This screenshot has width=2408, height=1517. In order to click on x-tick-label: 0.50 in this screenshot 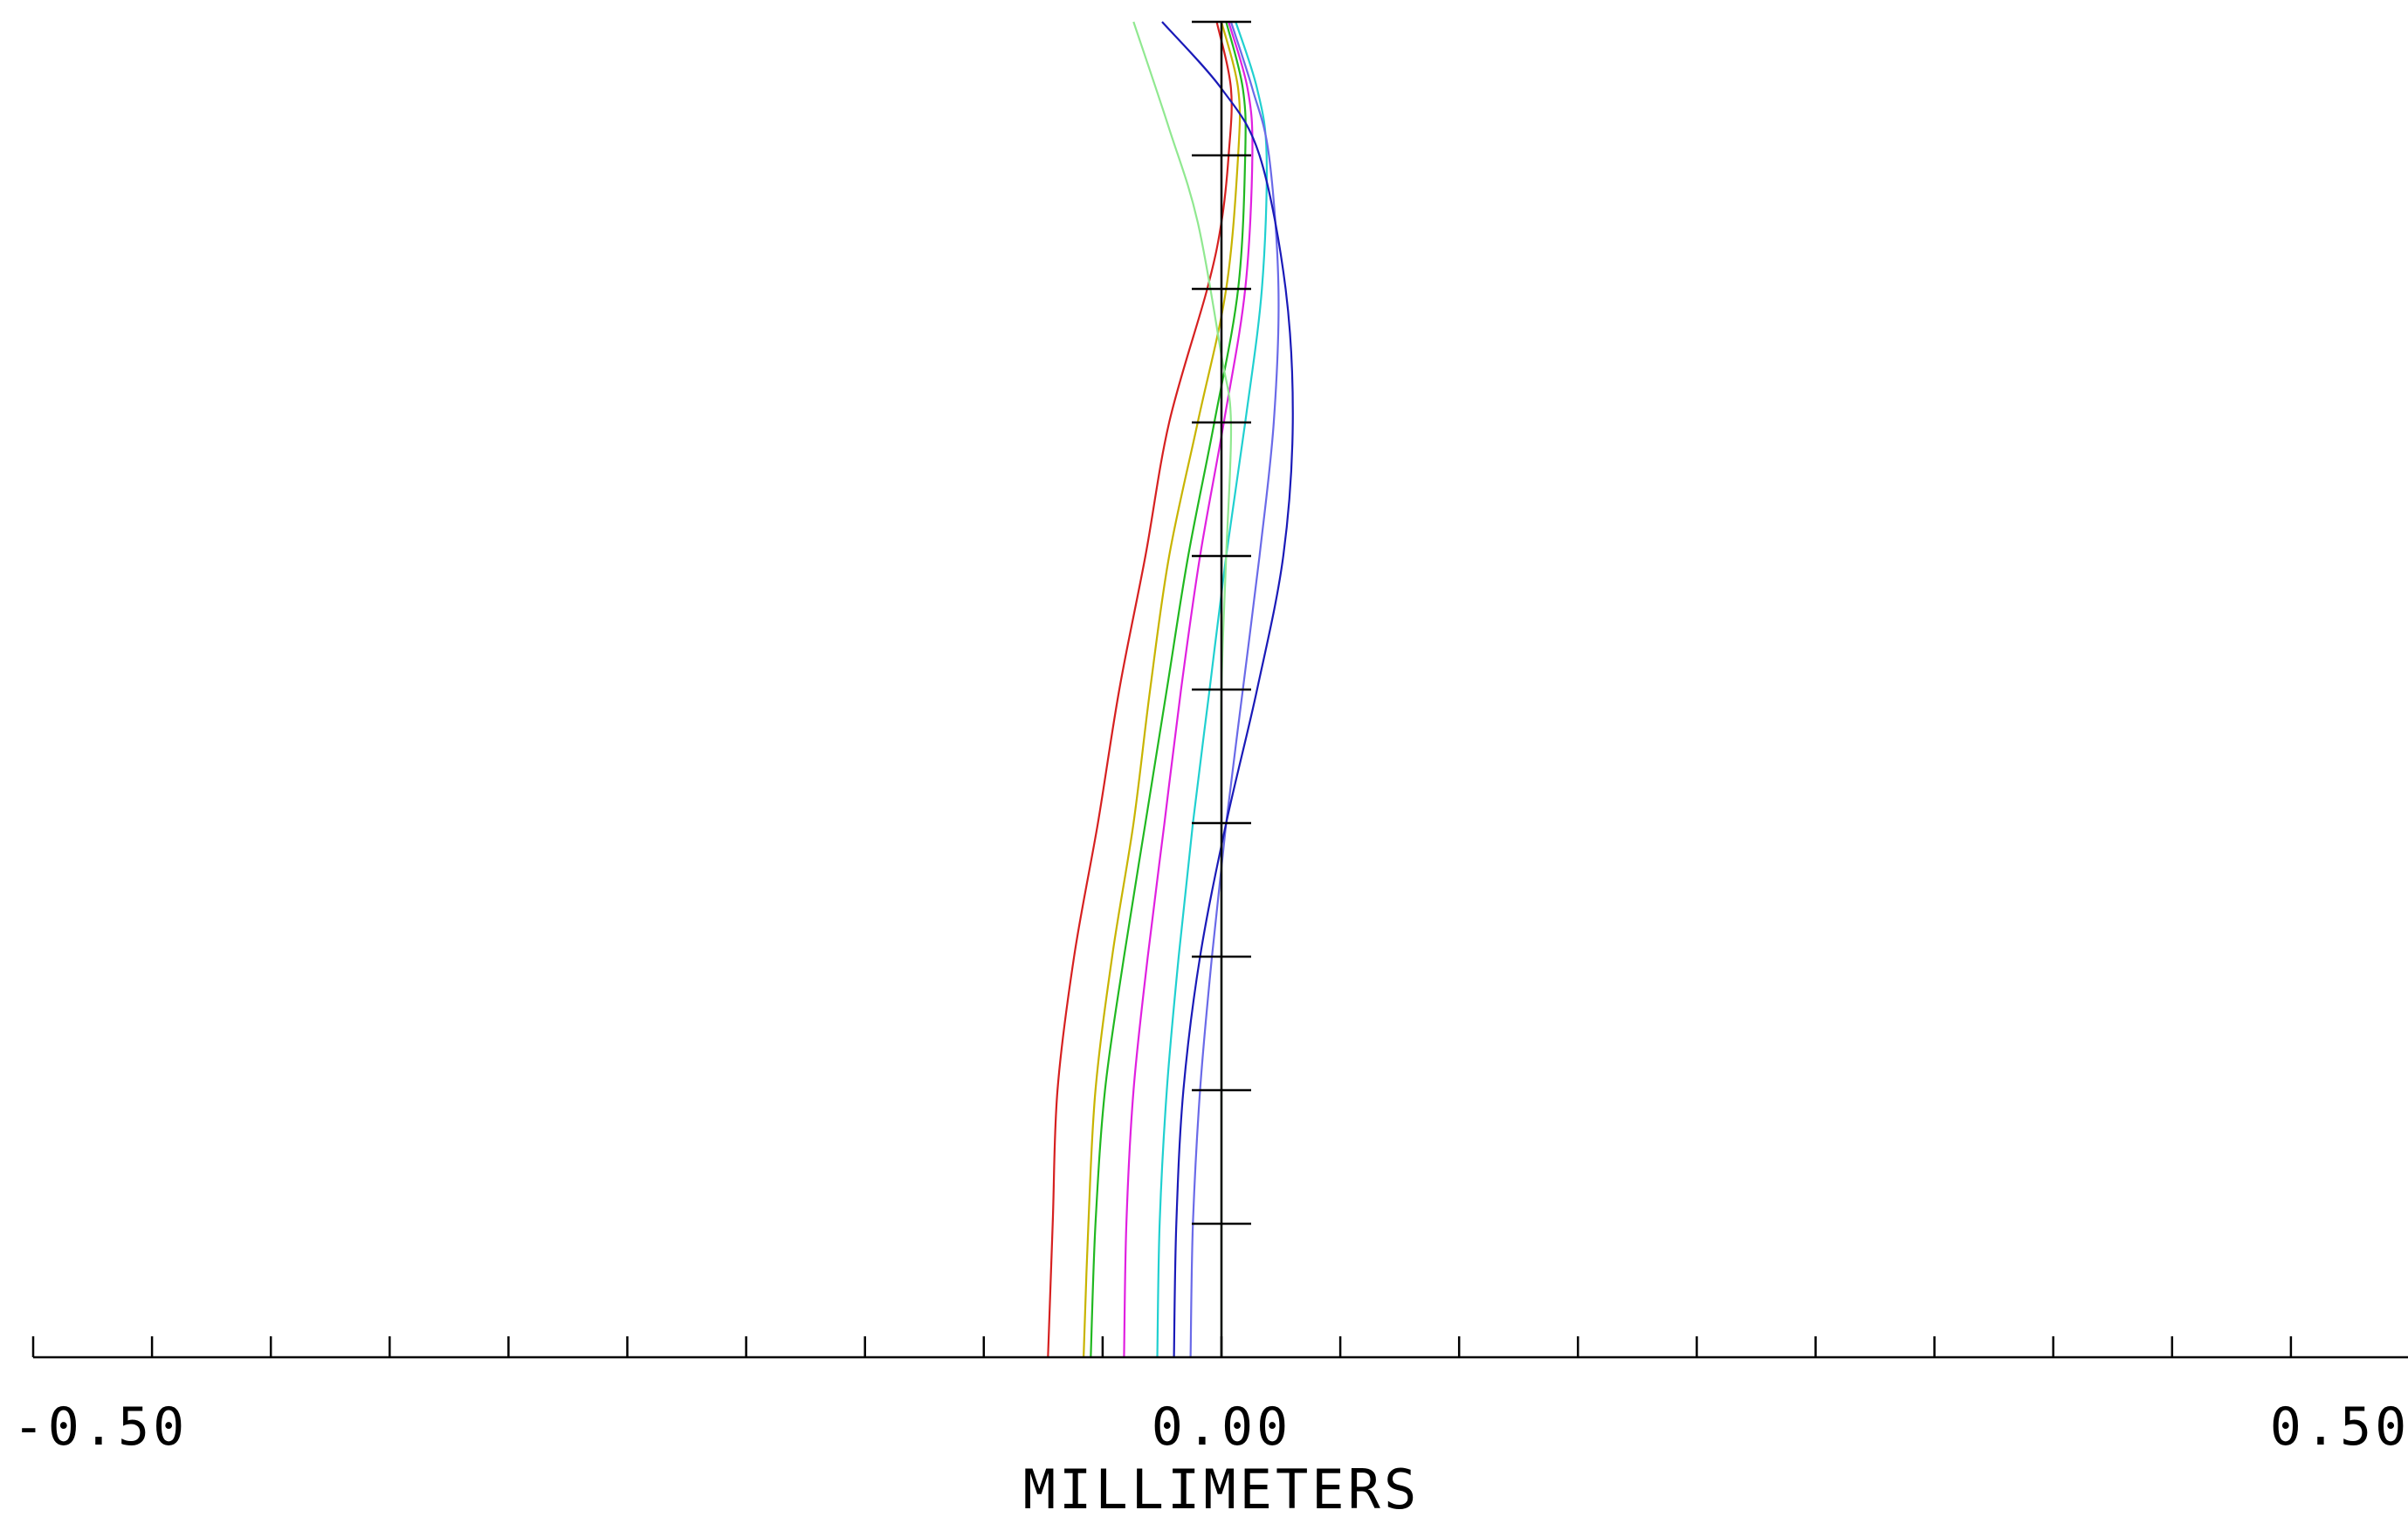, I will do `click(2339, 1427)`.